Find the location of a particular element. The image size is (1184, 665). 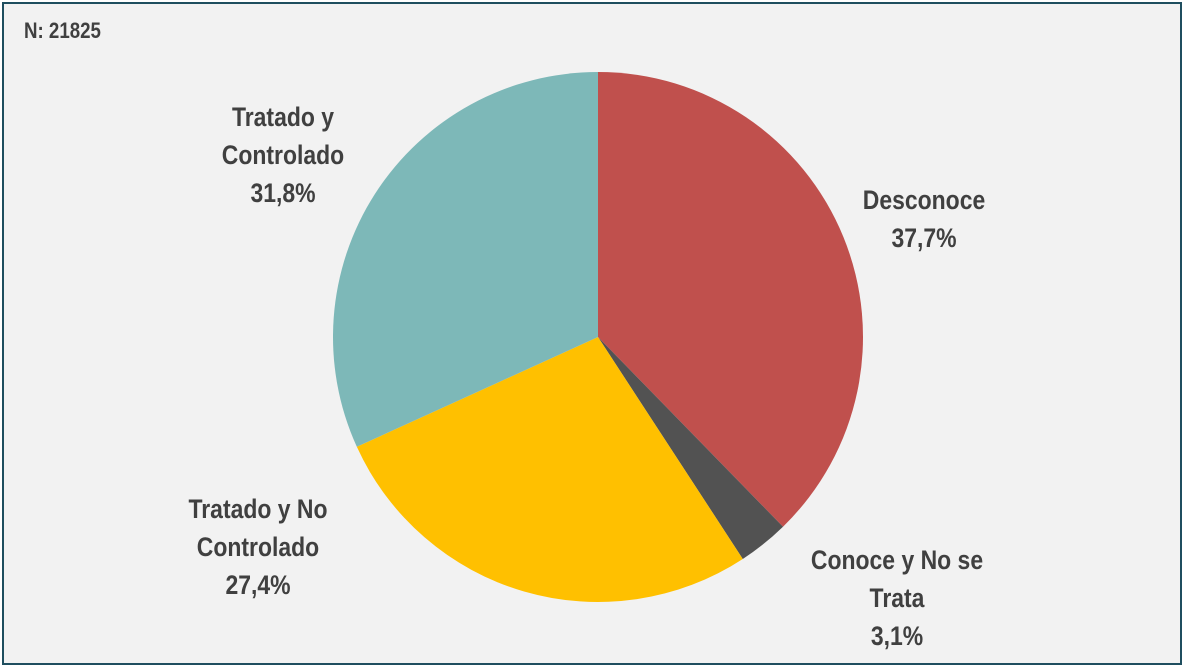

slice-label-conoce-no-trata: Conoce y No se Trata 3,1% is located at coordinates (897, 598).